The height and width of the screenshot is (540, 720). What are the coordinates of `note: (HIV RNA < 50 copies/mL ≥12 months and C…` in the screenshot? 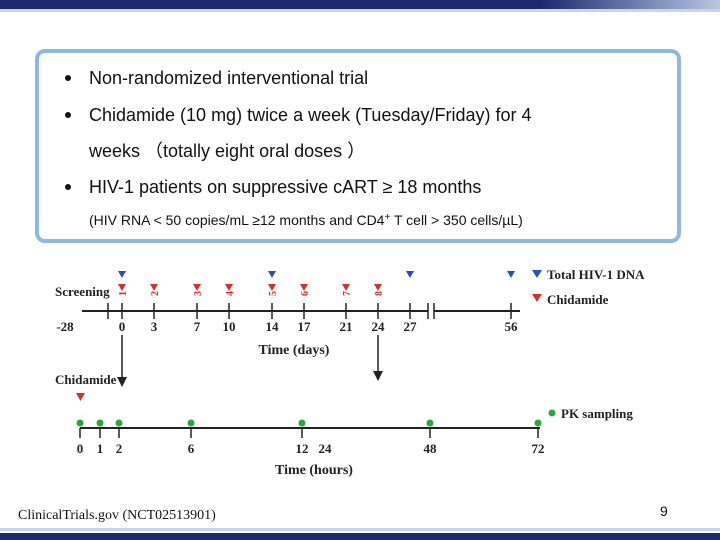 It's located at (306, 220).